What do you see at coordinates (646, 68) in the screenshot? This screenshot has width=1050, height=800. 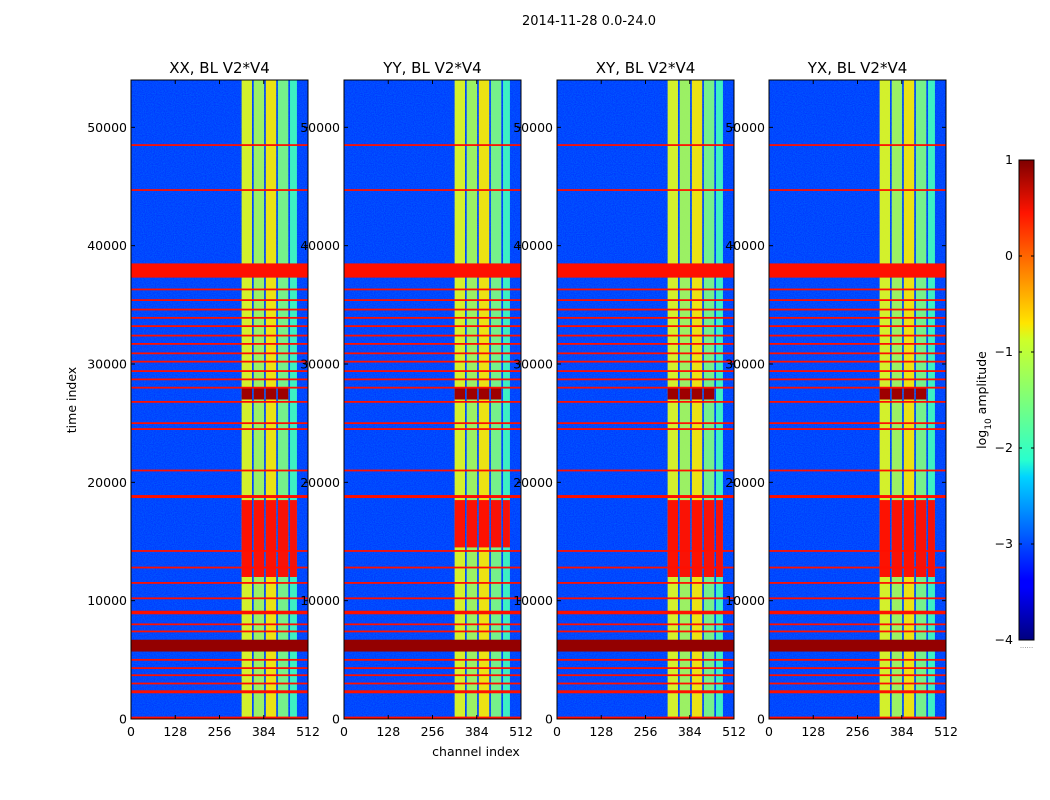 I see `panel-title: XY, BL V2*V4` at bounding box center [646, 68].